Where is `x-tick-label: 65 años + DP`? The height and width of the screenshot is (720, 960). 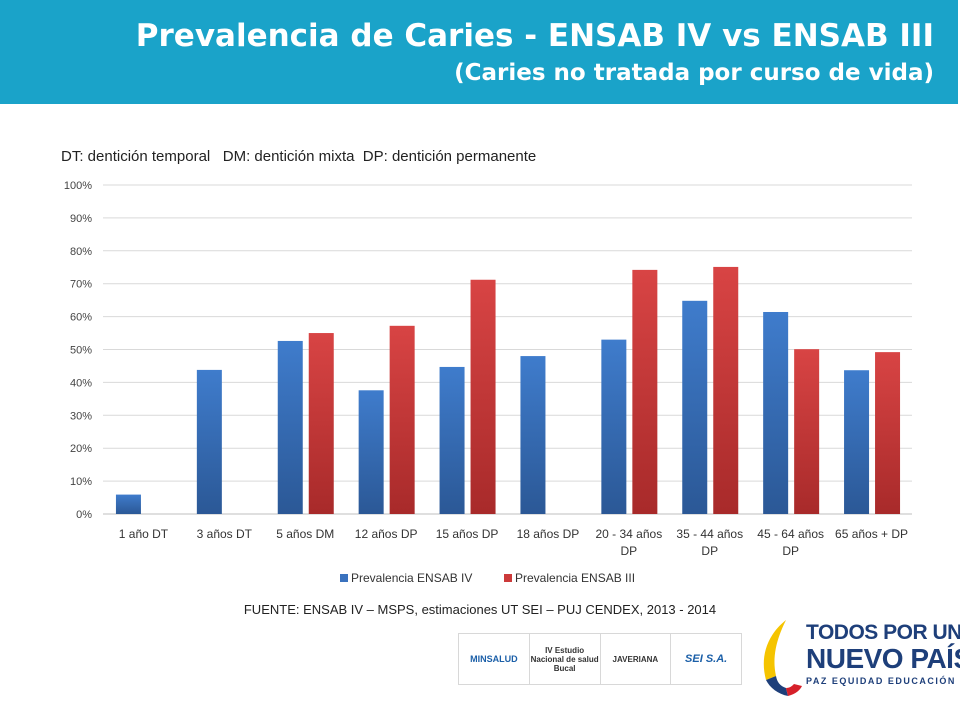 x-tick-label: 65 años + DP is located at coordinates (871, 534).